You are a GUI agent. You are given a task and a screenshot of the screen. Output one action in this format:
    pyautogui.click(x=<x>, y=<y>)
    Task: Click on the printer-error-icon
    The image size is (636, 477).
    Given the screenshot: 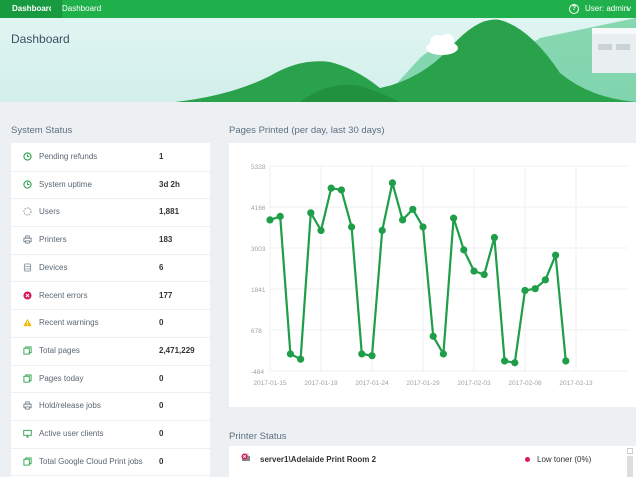 What is the action you would take?
    pyautogui.click(x=245, y=457)
    